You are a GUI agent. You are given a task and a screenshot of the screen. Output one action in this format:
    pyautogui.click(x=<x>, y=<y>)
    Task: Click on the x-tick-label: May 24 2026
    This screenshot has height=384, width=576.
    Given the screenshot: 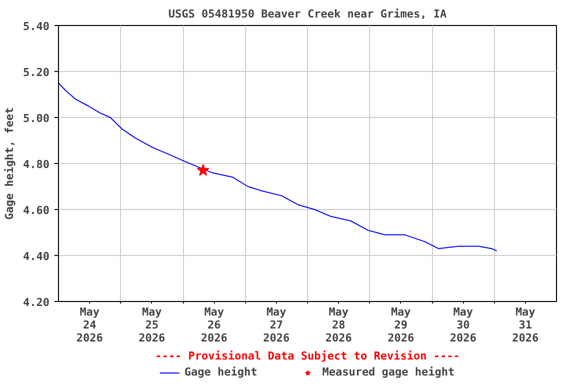 What is the action you would take?
    pyautogui.click(x=90, y=325)
    